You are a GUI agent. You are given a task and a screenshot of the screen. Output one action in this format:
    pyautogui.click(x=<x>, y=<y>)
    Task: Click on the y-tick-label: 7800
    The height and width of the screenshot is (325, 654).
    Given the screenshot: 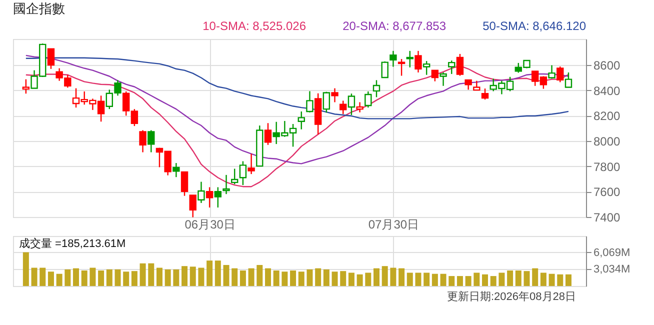 What is the action you would take?
    pyautogui.click(x=607, y=167)
    